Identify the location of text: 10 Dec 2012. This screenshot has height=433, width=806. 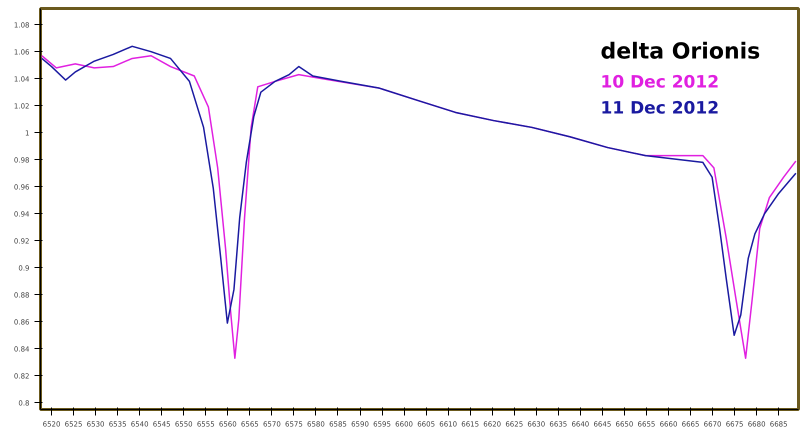
(660, 82).